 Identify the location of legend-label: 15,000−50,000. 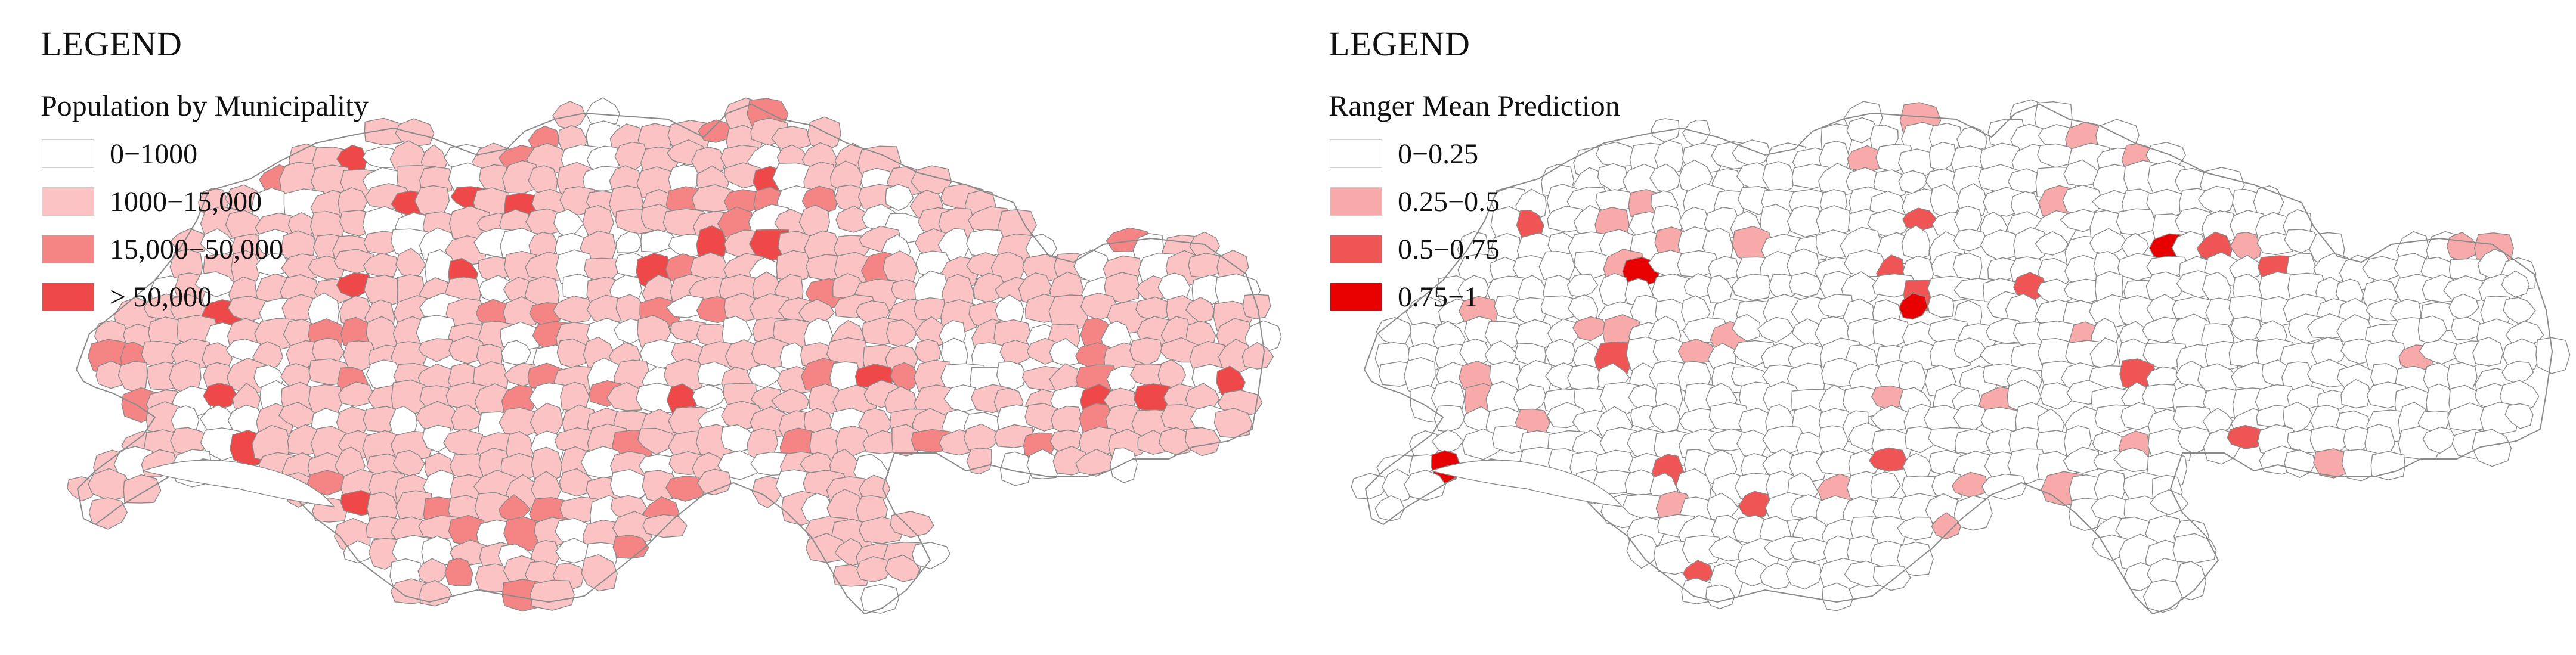
(197, 249).